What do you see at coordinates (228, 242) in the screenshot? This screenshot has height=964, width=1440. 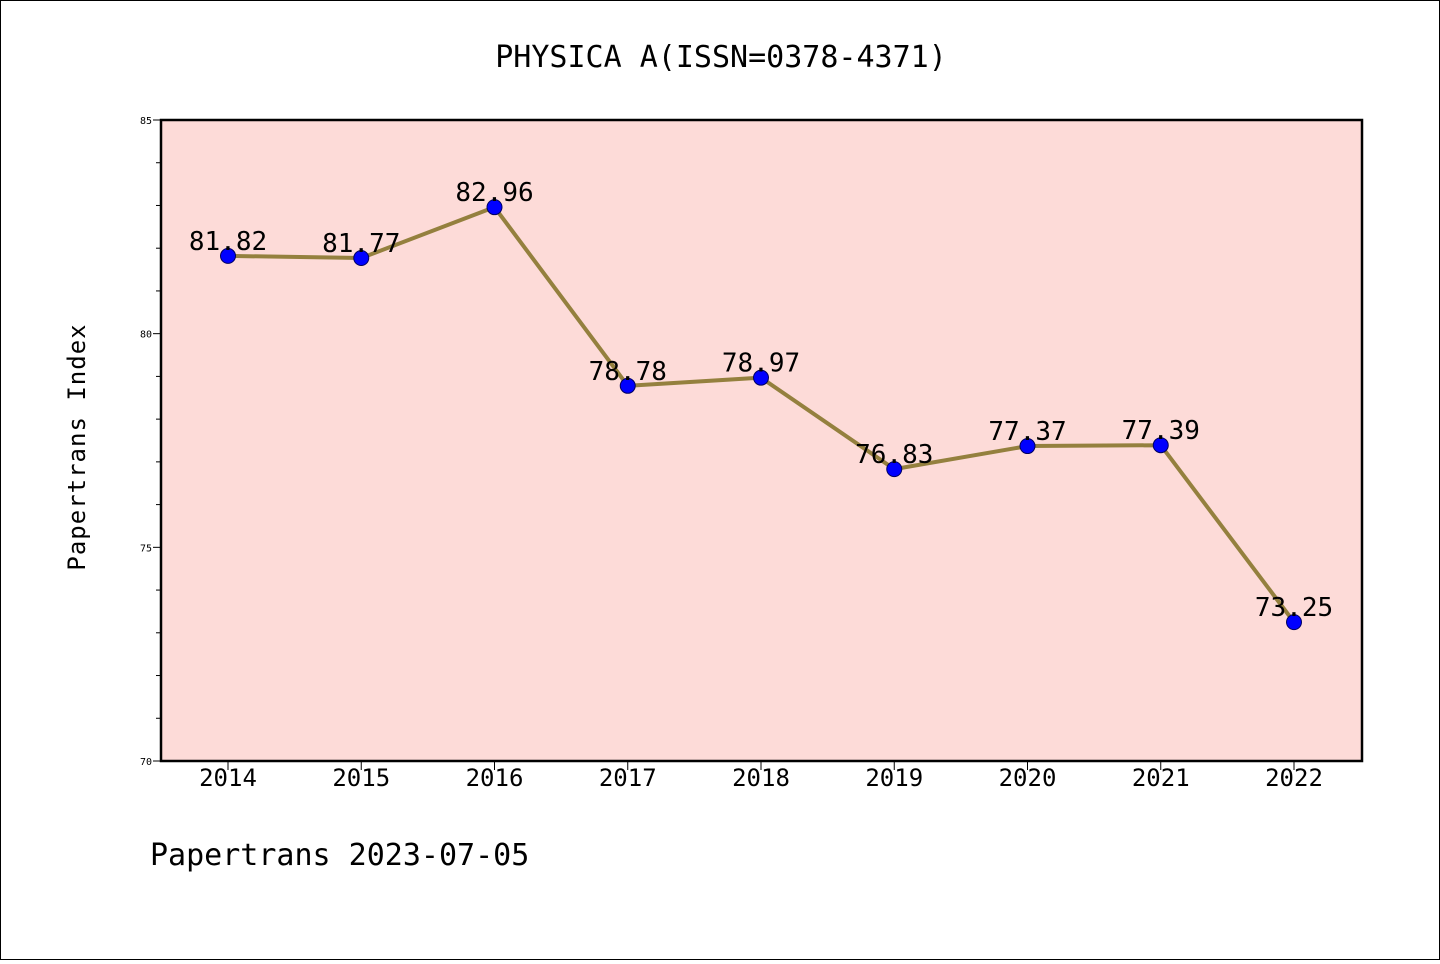 I see `data-label: 81.82` at bounding box center [228, 242].